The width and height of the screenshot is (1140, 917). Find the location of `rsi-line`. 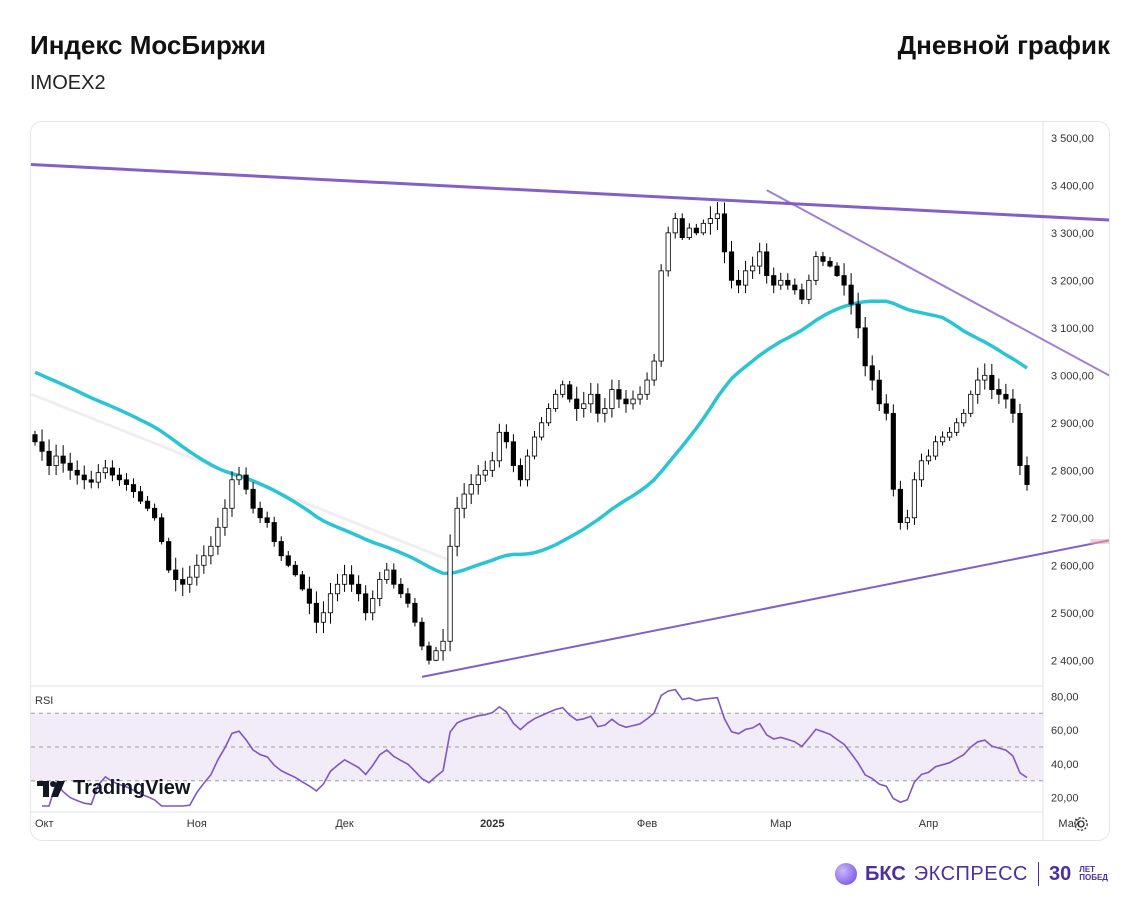

rsi-line is located at coordinates (535, 747).